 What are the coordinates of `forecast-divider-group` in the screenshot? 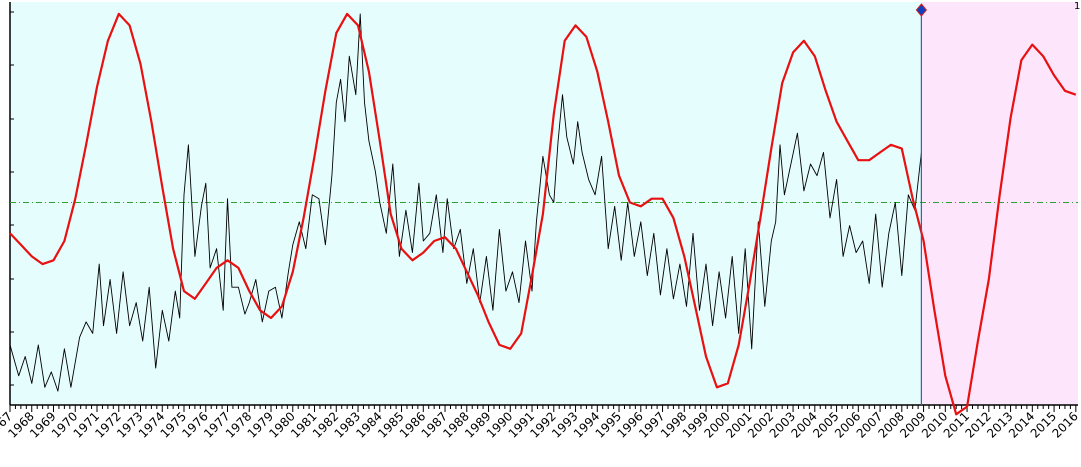 It's located at (921, 204).